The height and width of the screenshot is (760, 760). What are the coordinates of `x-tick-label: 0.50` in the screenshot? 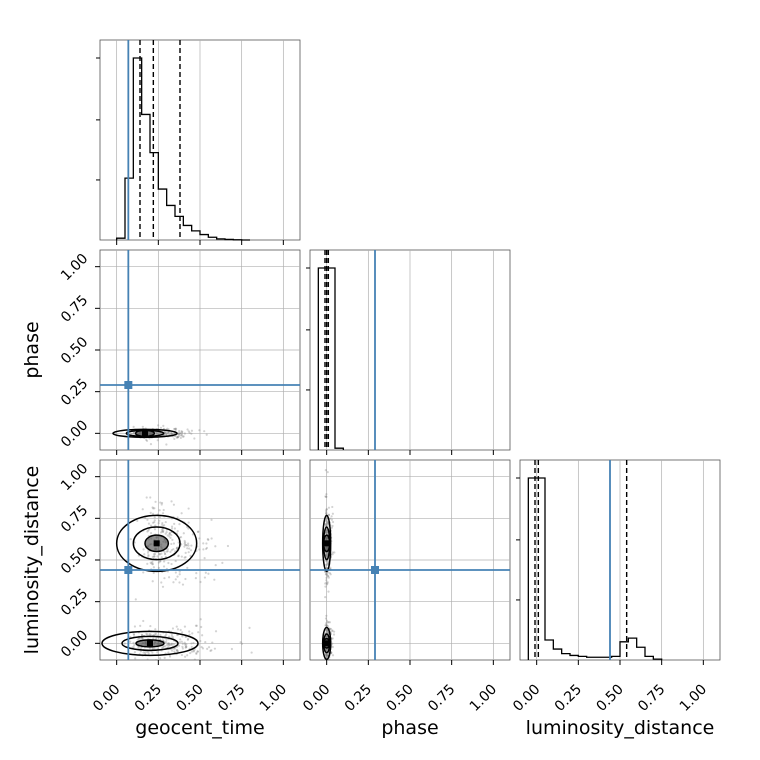 It's located at (609, 698).